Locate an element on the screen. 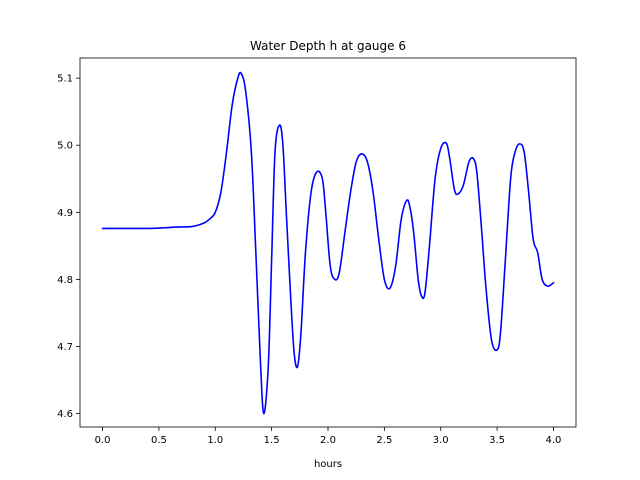 The height and width of the screenshot is (480, 640). x-tick-label: 2.5 is located at coordinates (384, 440).